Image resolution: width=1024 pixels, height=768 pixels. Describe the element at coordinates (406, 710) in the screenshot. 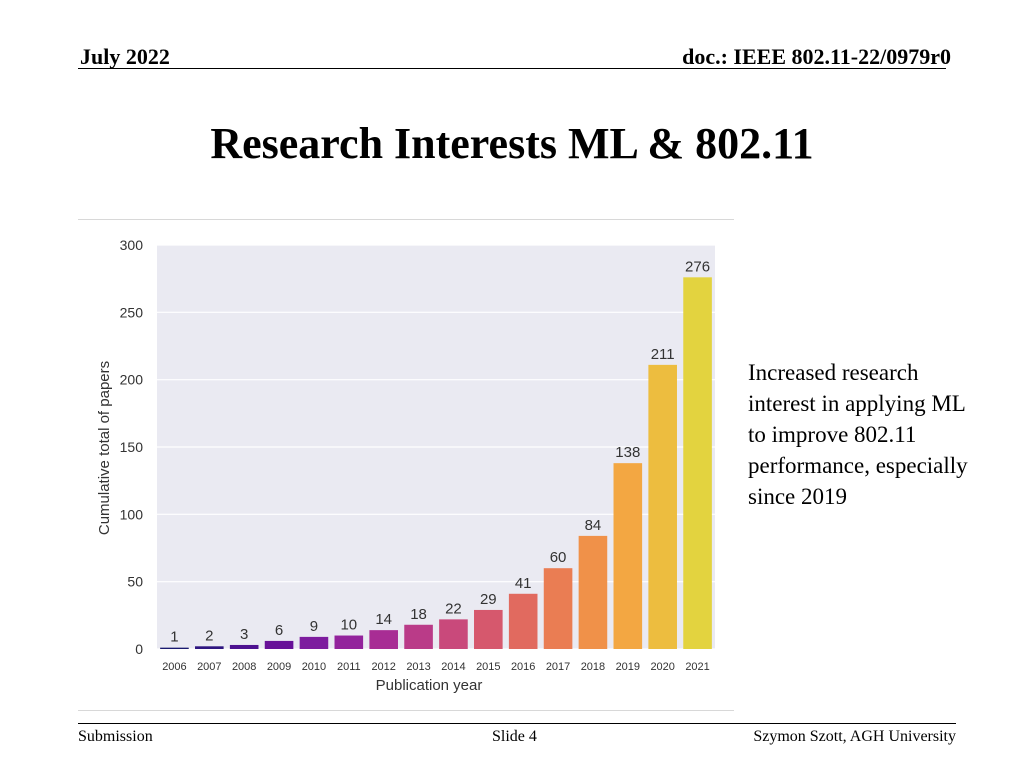

I see `chart-frame-bottom` at that location.